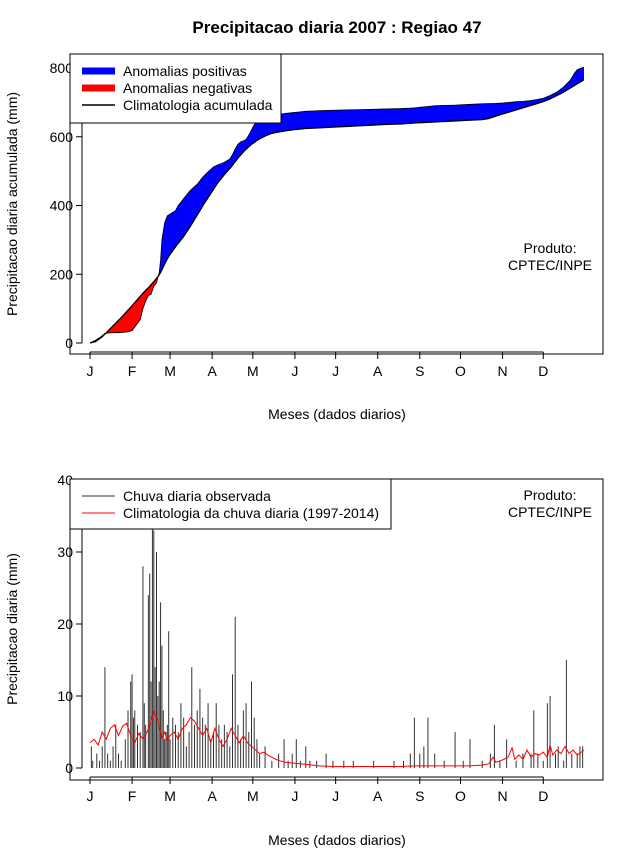 The height and width of the screenshot is (850, 640). What do you see at coordinates (197, 496) in the screenshot?
I see `legend-label-observed: Chuva diaria observada` at bounding box center [197, 496].